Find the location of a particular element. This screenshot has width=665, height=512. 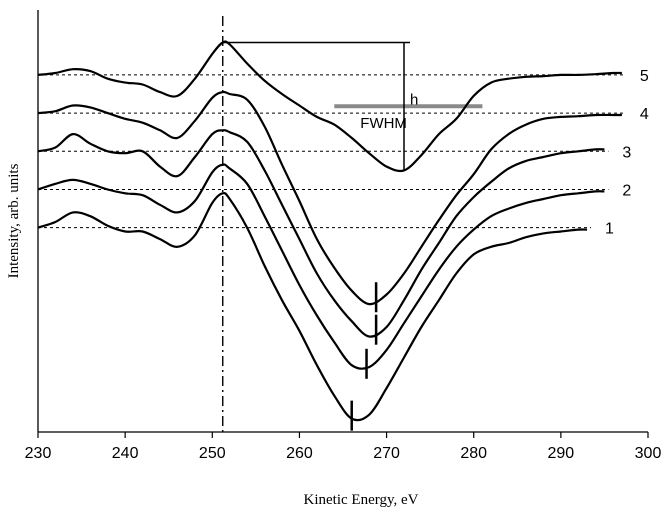

curve-label-3: 3 is located at coordinates (626, 152).